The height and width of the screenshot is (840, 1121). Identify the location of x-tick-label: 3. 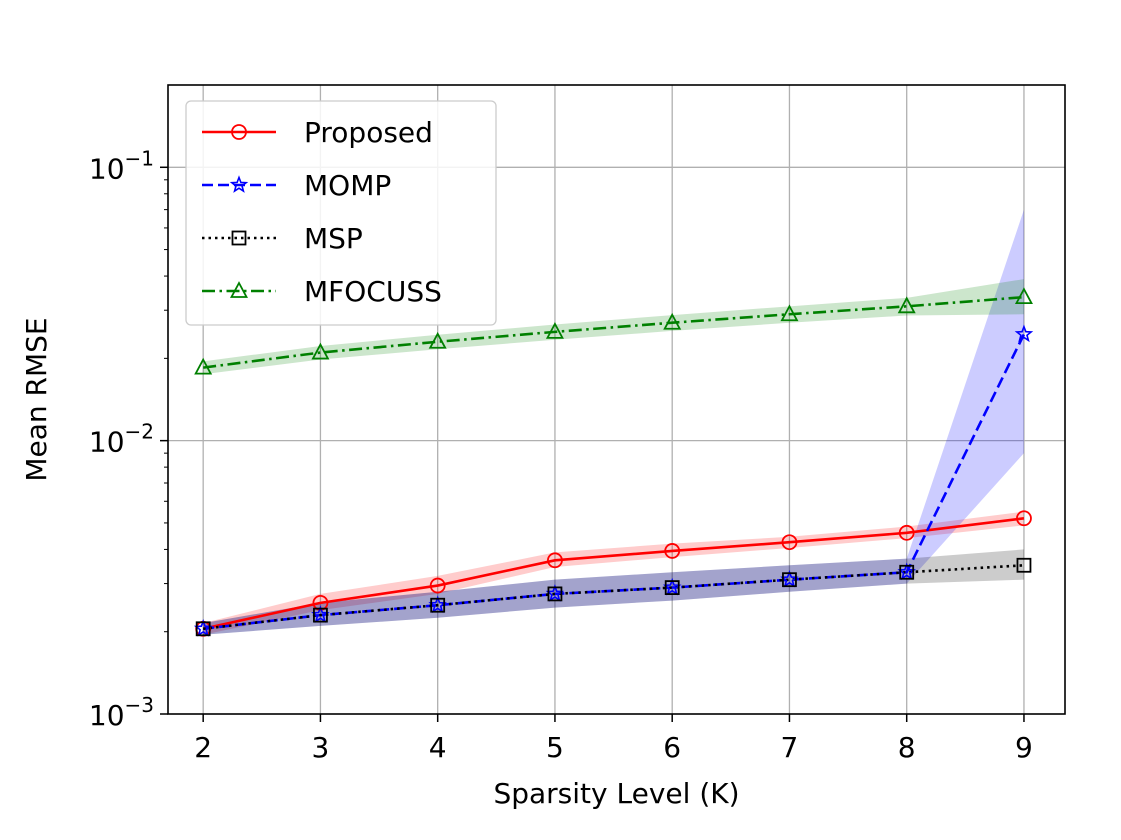
(321, 747).